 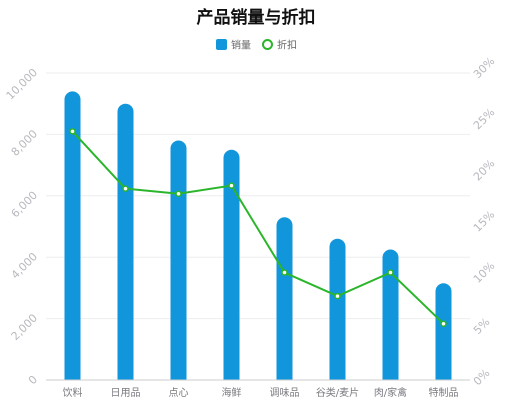 I want to click on category-label: 点心, so click(x=179, y=393).